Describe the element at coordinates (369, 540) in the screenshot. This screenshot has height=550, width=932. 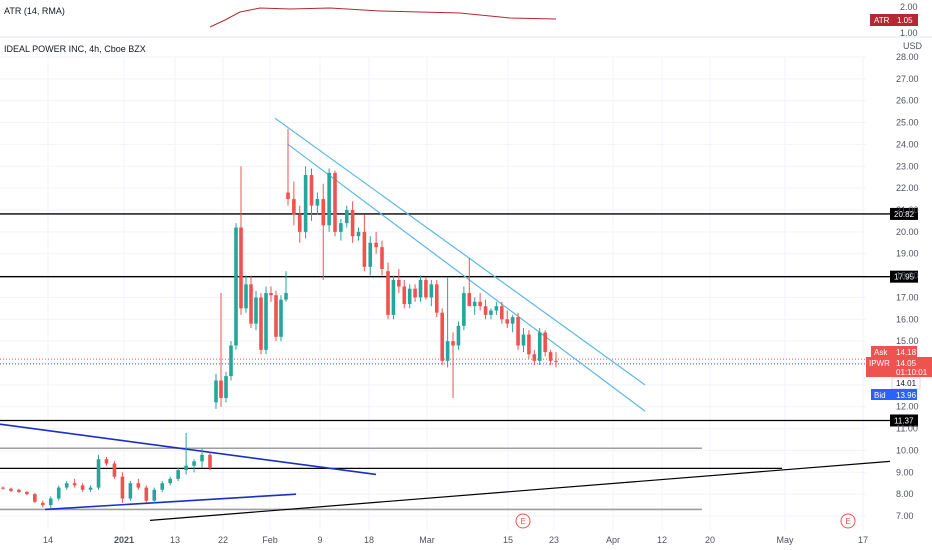
I see `x-tick-label: 18` at that location.